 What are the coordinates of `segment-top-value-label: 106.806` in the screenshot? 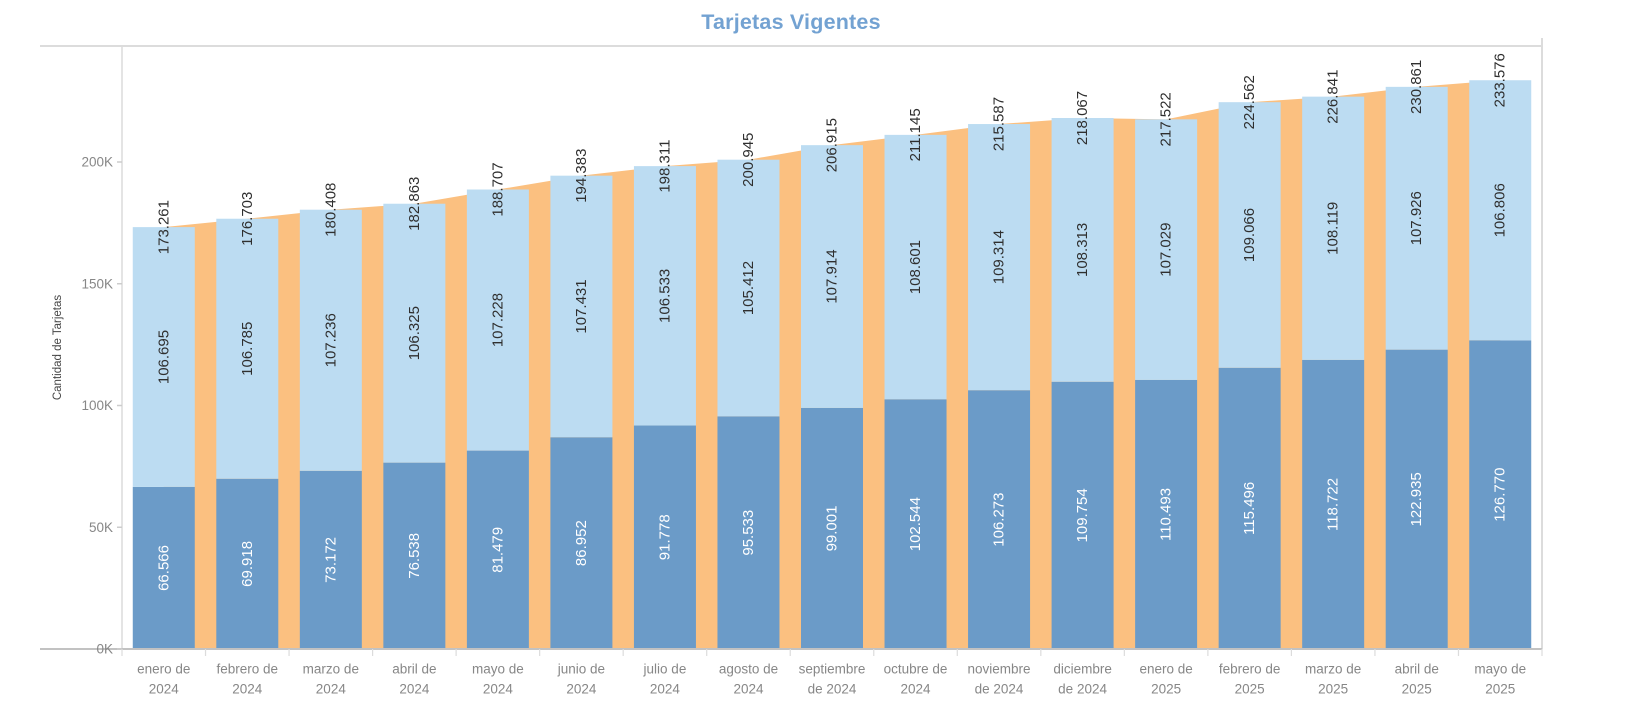 It's located at (1500, 210).